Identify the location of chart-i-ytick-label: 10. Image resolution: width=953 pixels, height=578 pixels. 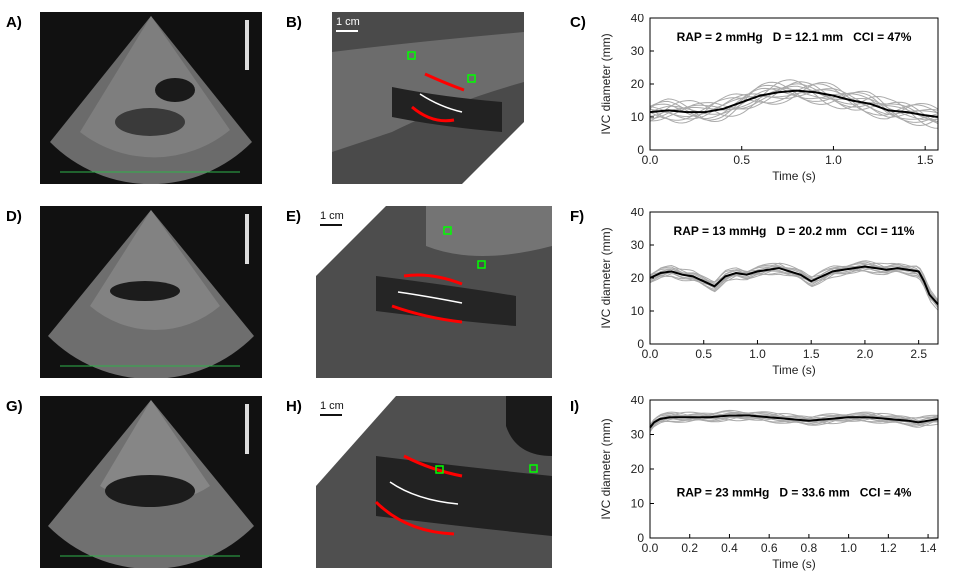
(638, 504).